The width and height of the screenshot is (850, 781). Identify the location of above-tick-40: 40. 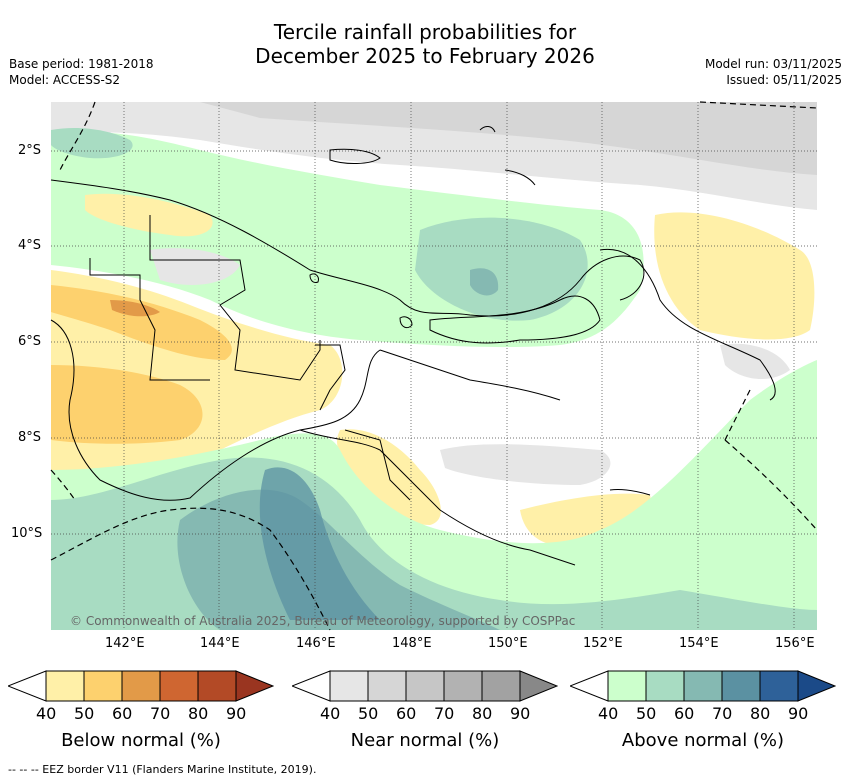
(608, 713).